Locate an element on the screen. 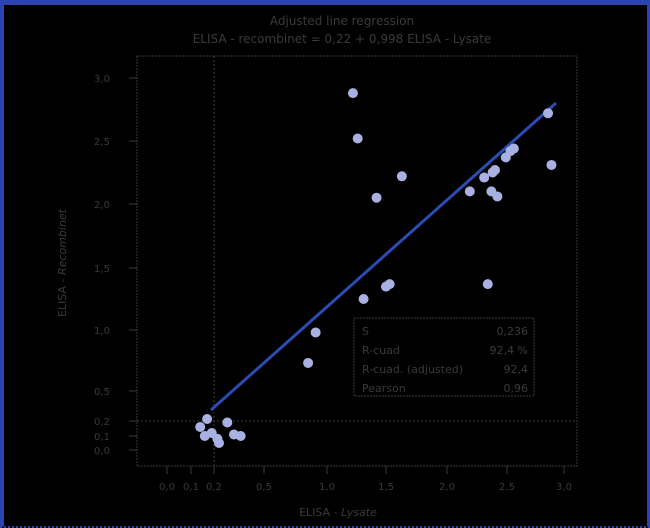 This screenshot has height=528, width=650. x-tick-label: 3,0 is located at coordinates (564, 487).